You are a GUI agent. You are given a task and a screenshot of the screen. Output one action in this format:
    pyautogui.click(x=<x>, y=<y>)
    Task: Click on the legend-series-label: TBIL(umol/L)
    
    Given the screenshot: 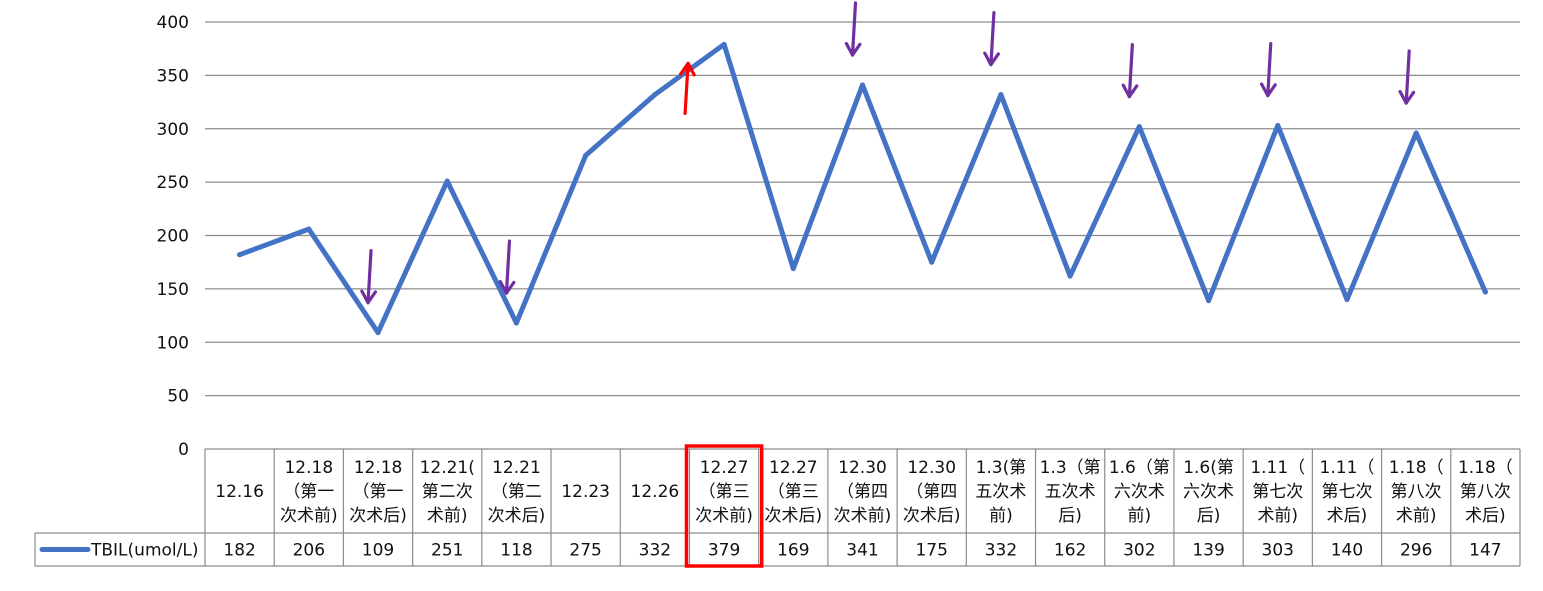 What is the action you would take?
    pyautogui.click(x=144, y=551)
    